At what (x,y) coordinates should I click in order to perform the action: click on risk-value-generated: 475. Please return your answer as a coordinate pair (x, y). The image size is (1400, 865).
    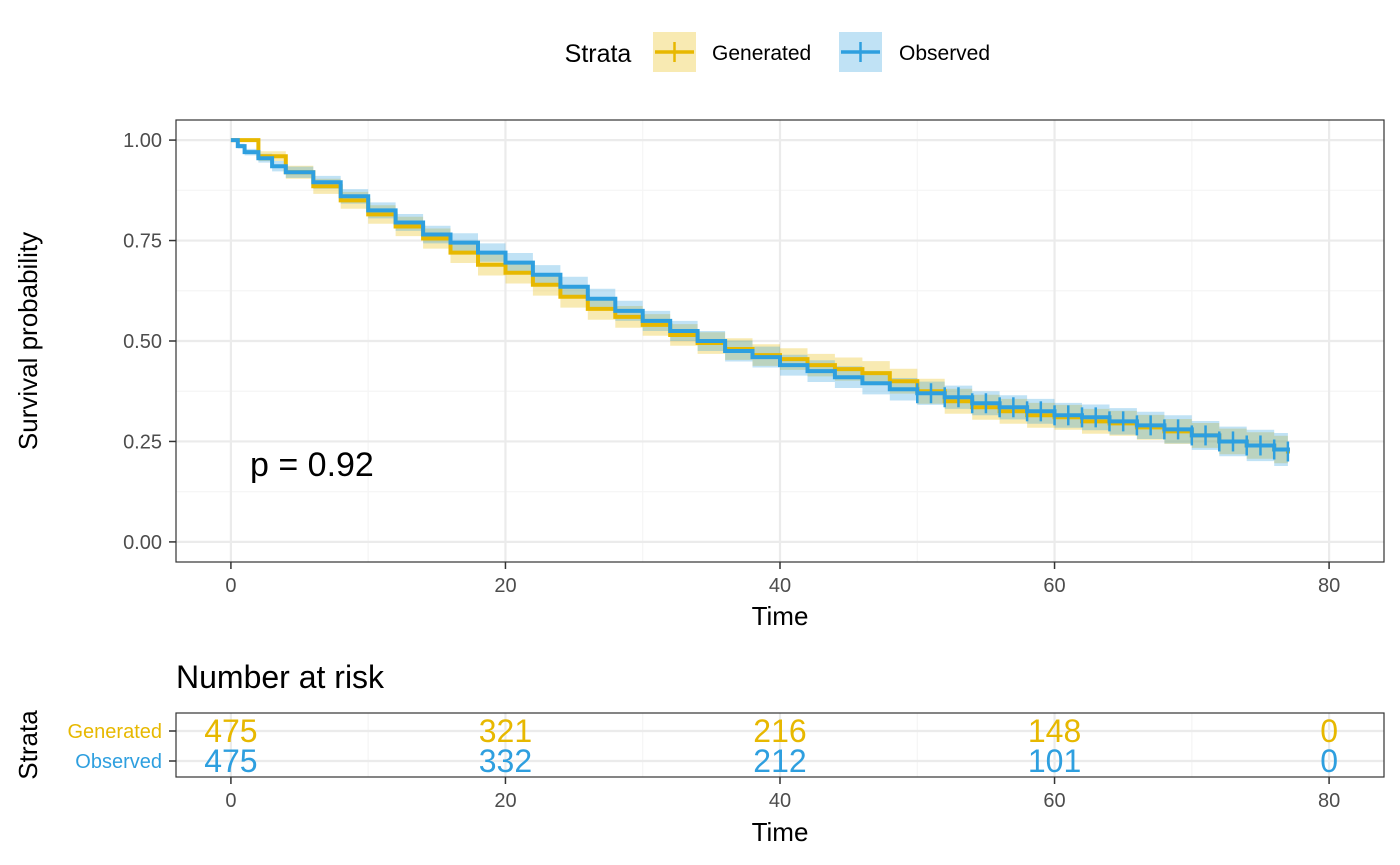
    Looking at the image, I should click on (230, 731).